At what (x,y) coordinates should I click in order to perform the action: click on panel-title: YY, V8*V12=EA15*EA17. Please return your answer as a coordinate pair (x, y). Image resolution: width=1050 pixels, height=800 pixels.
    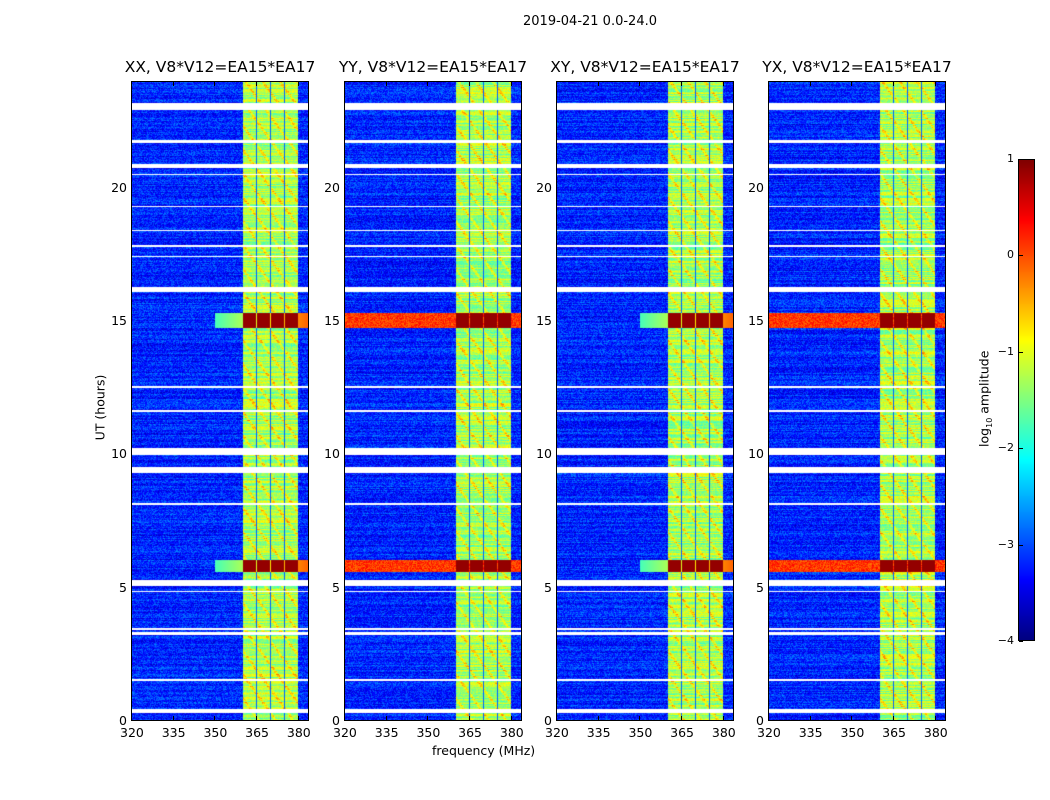
    Looking at the image, I should click on (433, 67).